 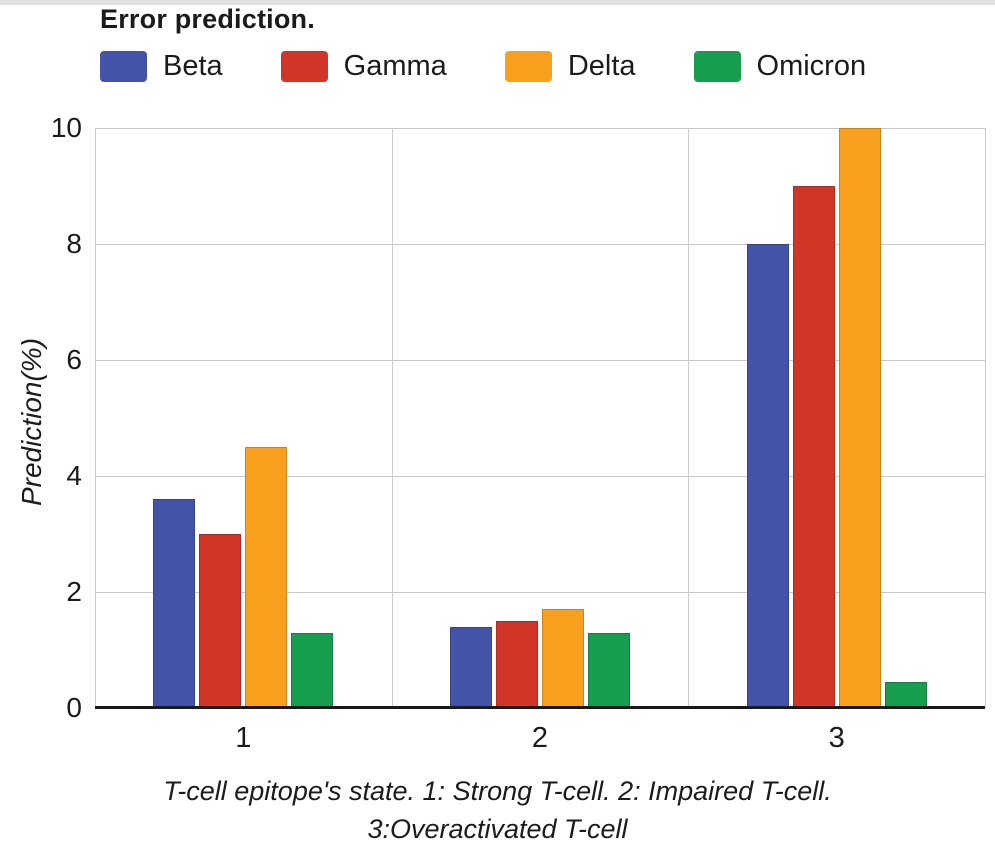 I want to click on legend-label-delta: Delta, so click(x=601, y=66).